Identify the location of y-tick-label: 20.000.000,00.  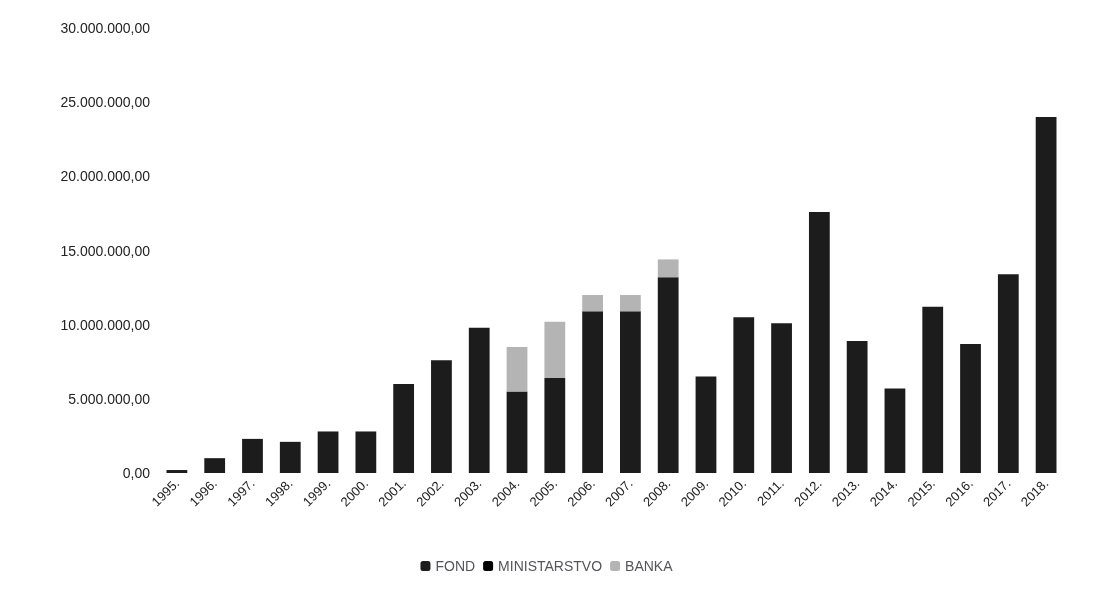
(105, 176).